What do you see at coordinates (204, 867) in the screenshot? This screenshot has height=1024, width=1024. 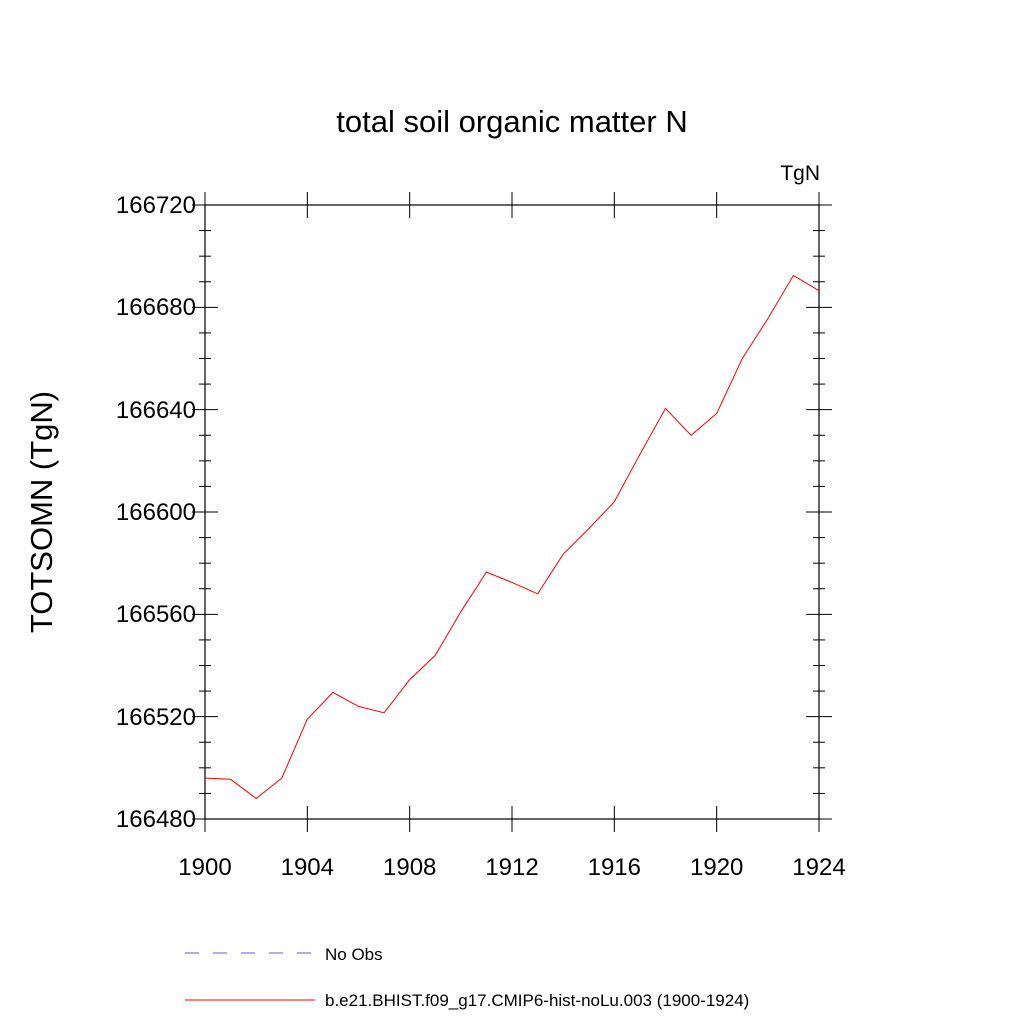 I see `x-tick-label: 1900` at bounding box center [204, 867].